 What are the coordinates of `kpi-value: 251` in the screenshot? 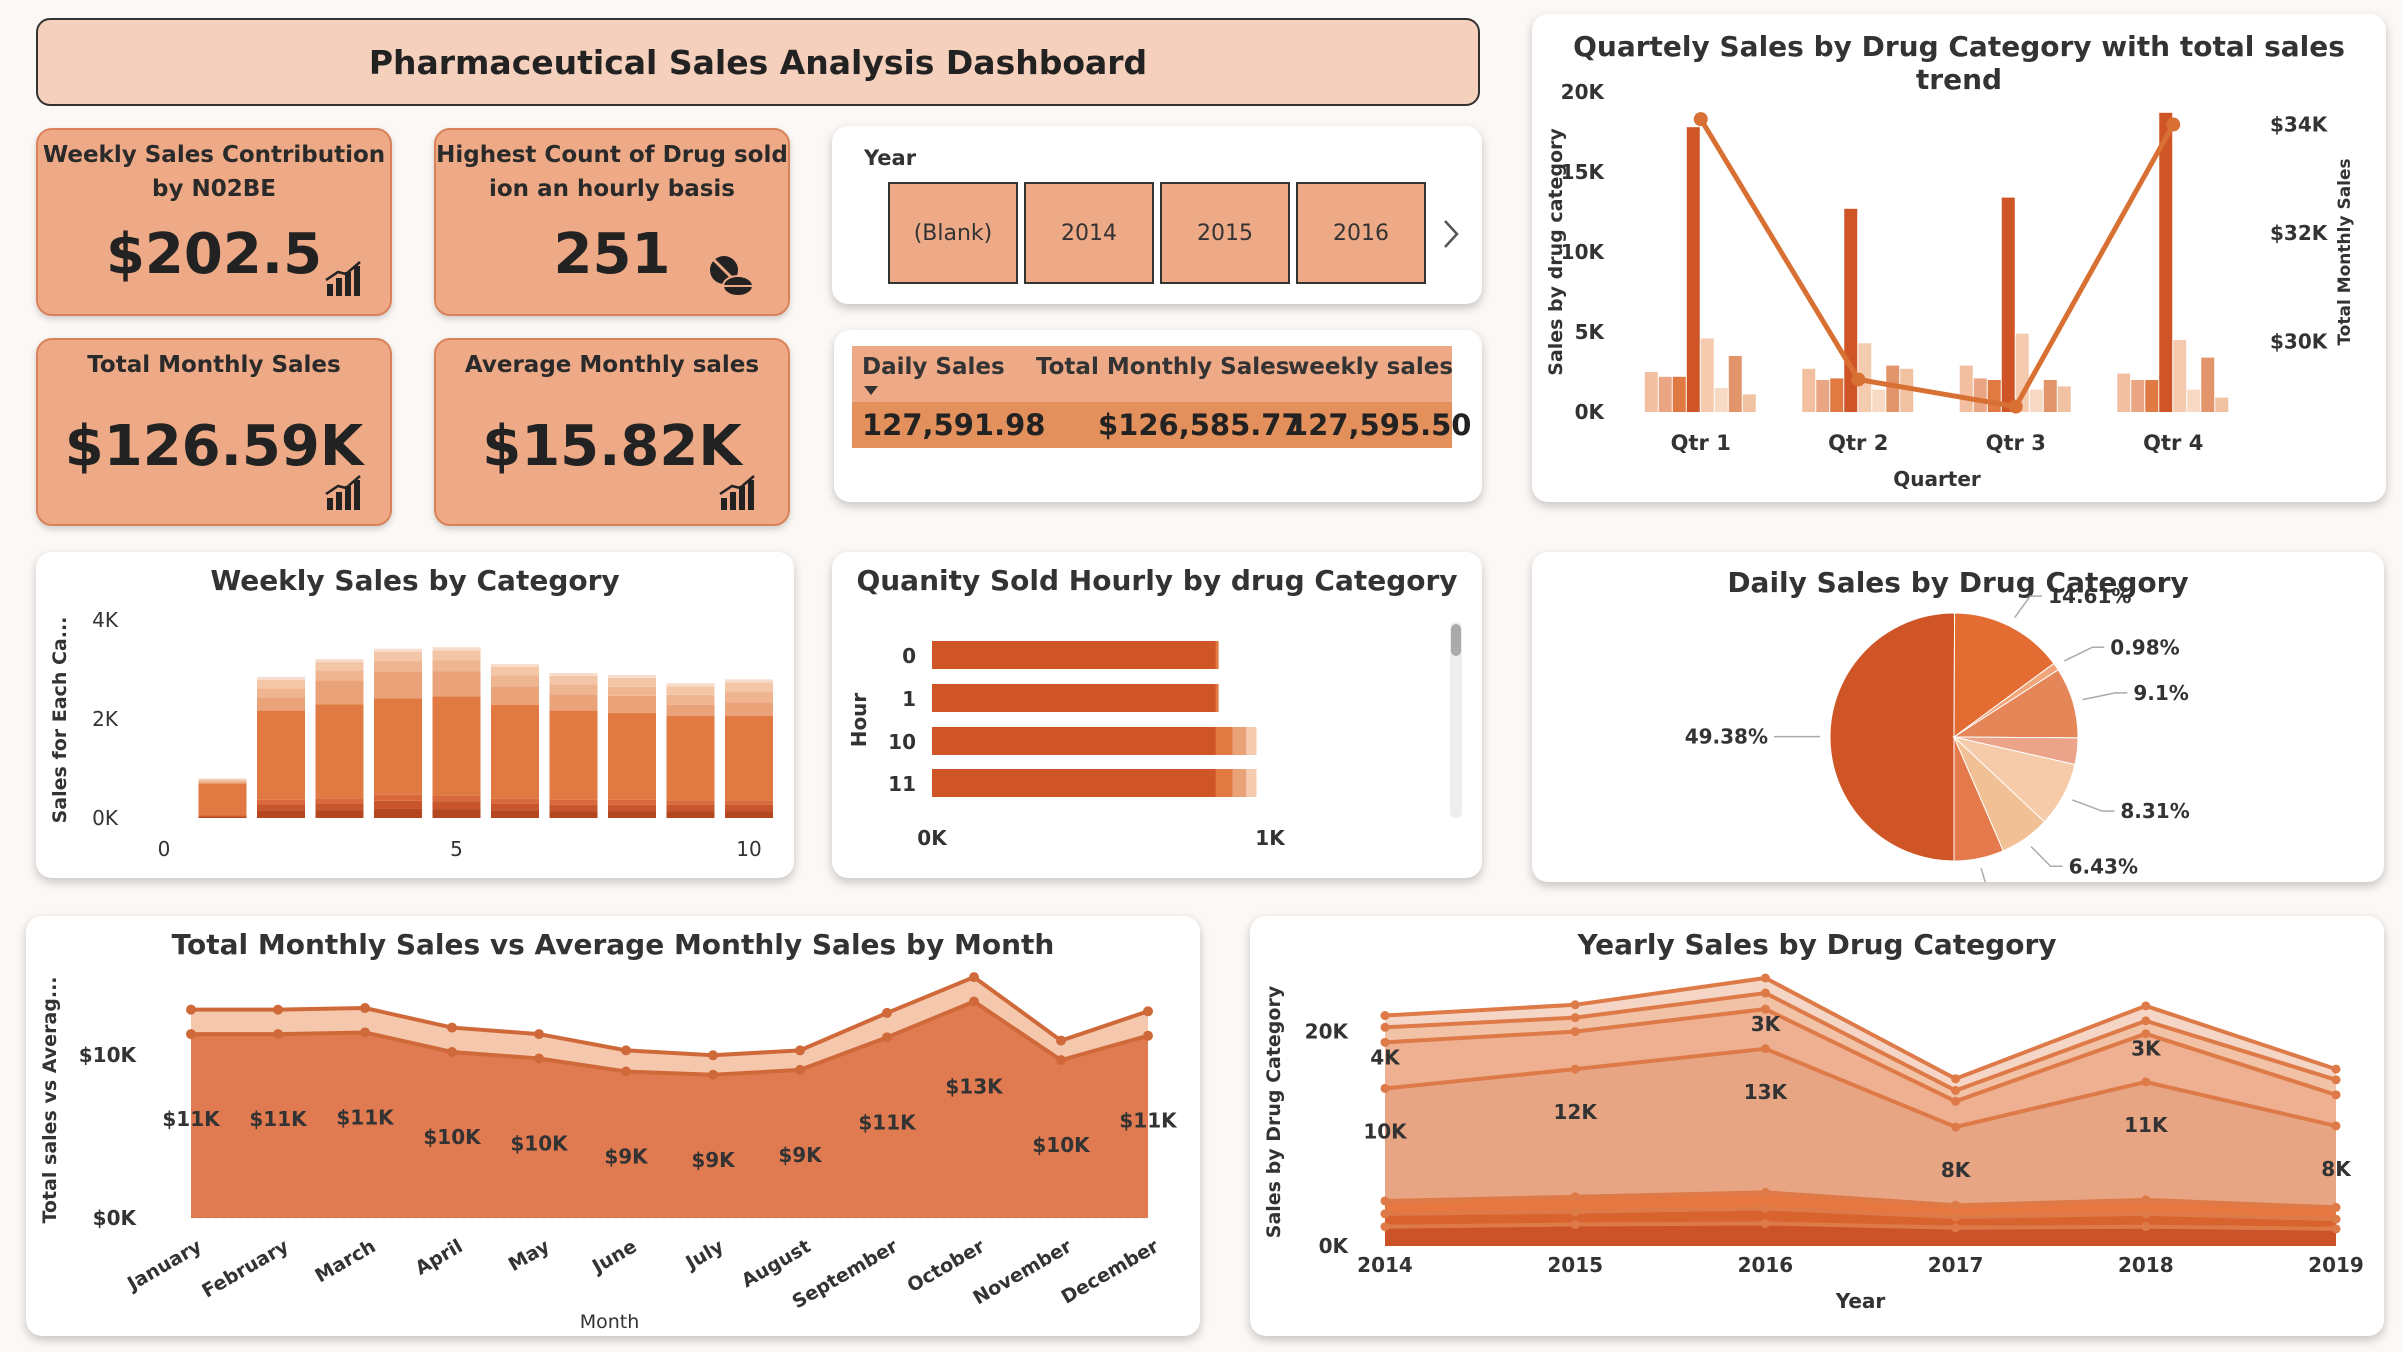 It's located at (612, 254).